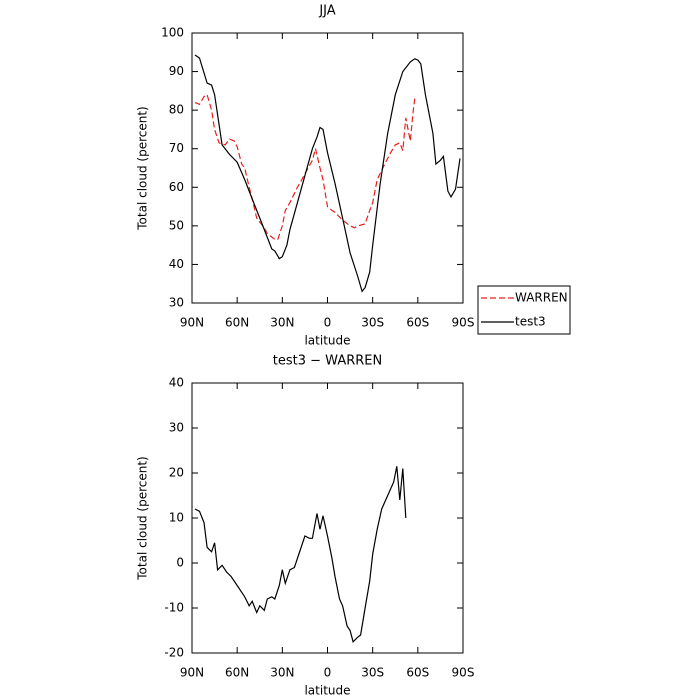 Image resolution: width=700 pixels, height=700 pixels. What do you see at coordinates (327, 361) in the screenshot?
I see `chart-title: test3 − WARREN` at bounding box center [327, 361].